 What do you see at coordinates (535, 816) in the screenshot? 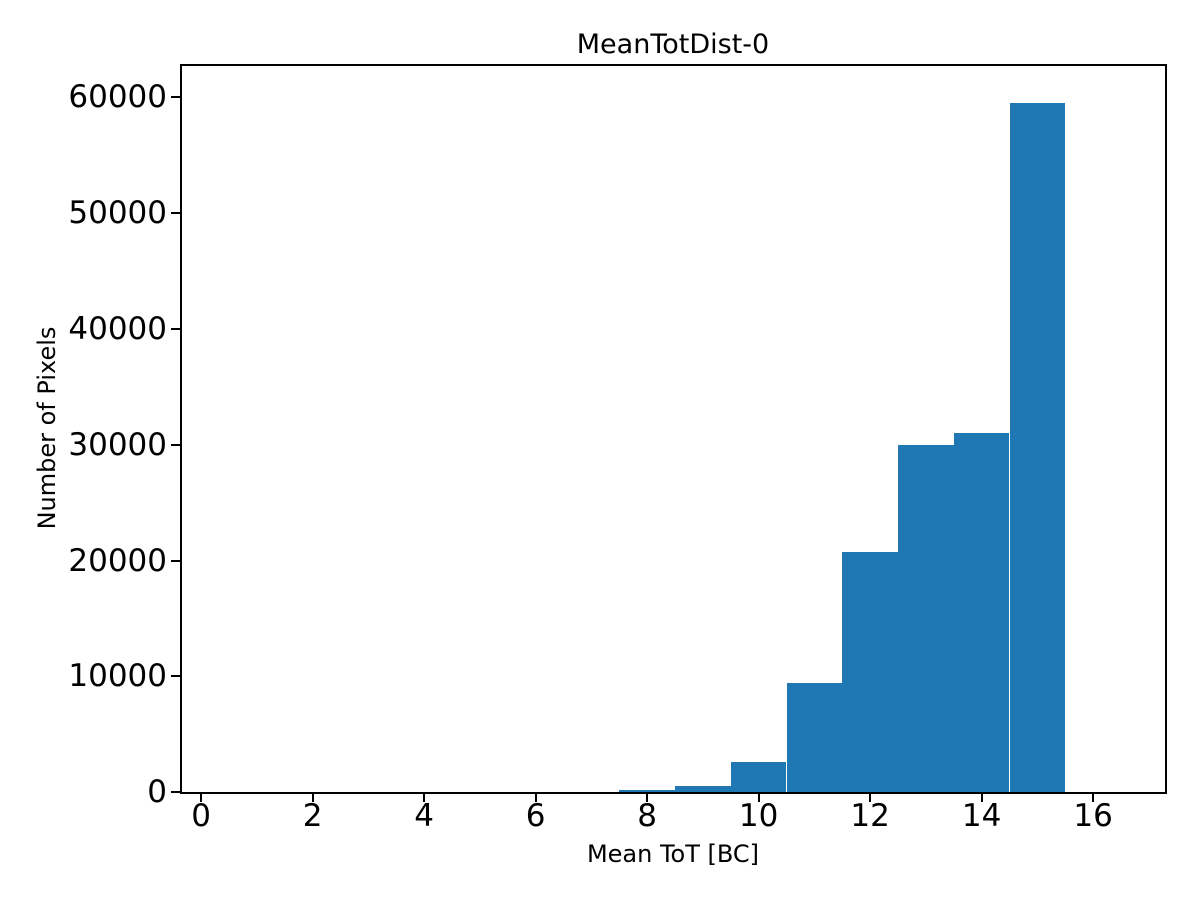
I see `x-tick-label: 6` at bounding box center [535, 816].